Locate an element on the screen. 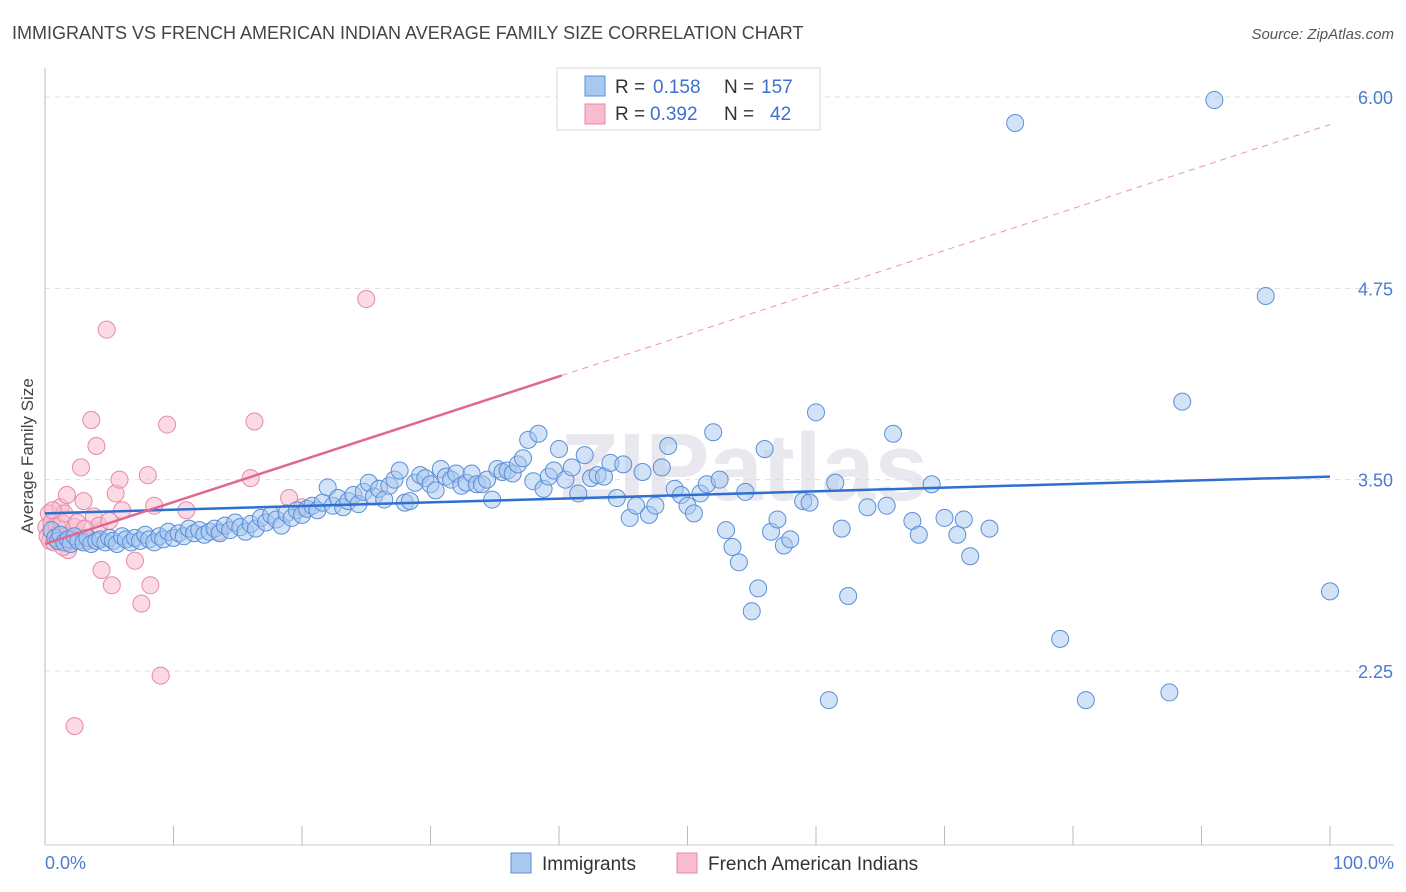  legend-swatch-french is located at coordinates (595, 114).